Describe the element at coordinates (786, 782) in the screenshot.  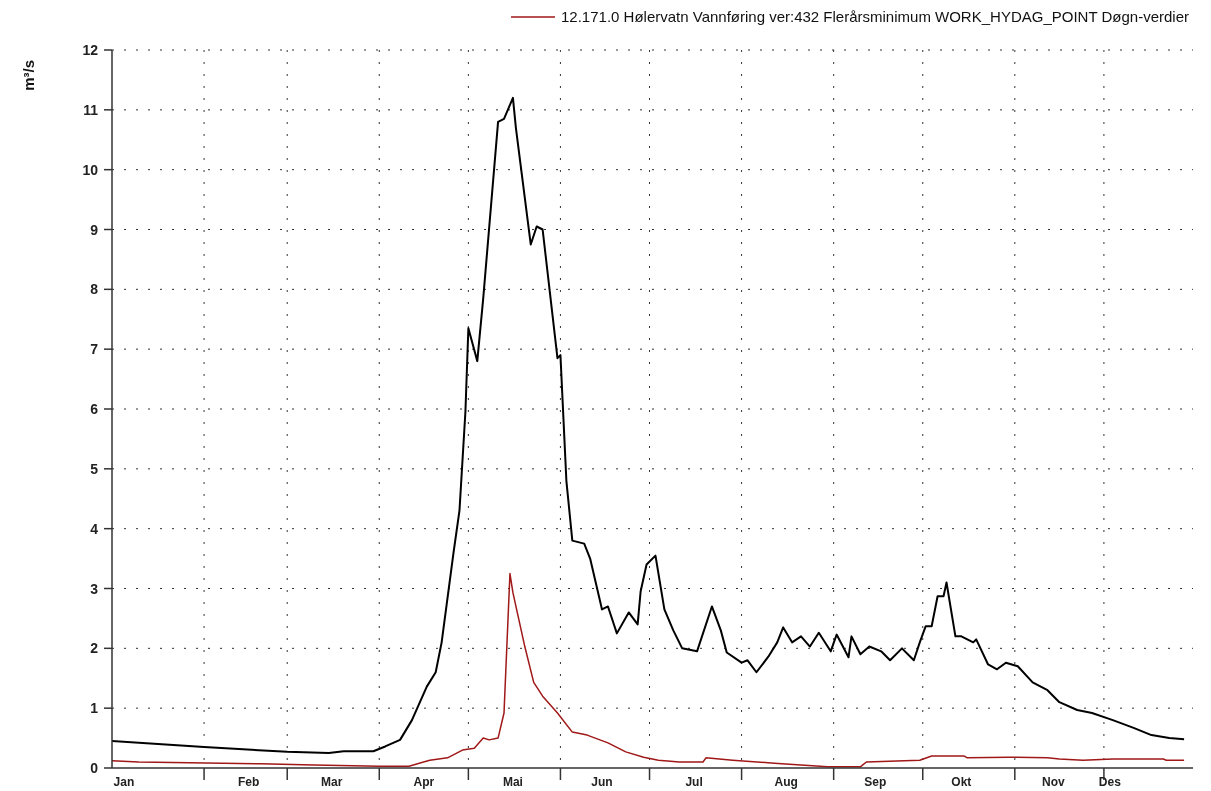
I see `x-tick-label: Aug` at that location.